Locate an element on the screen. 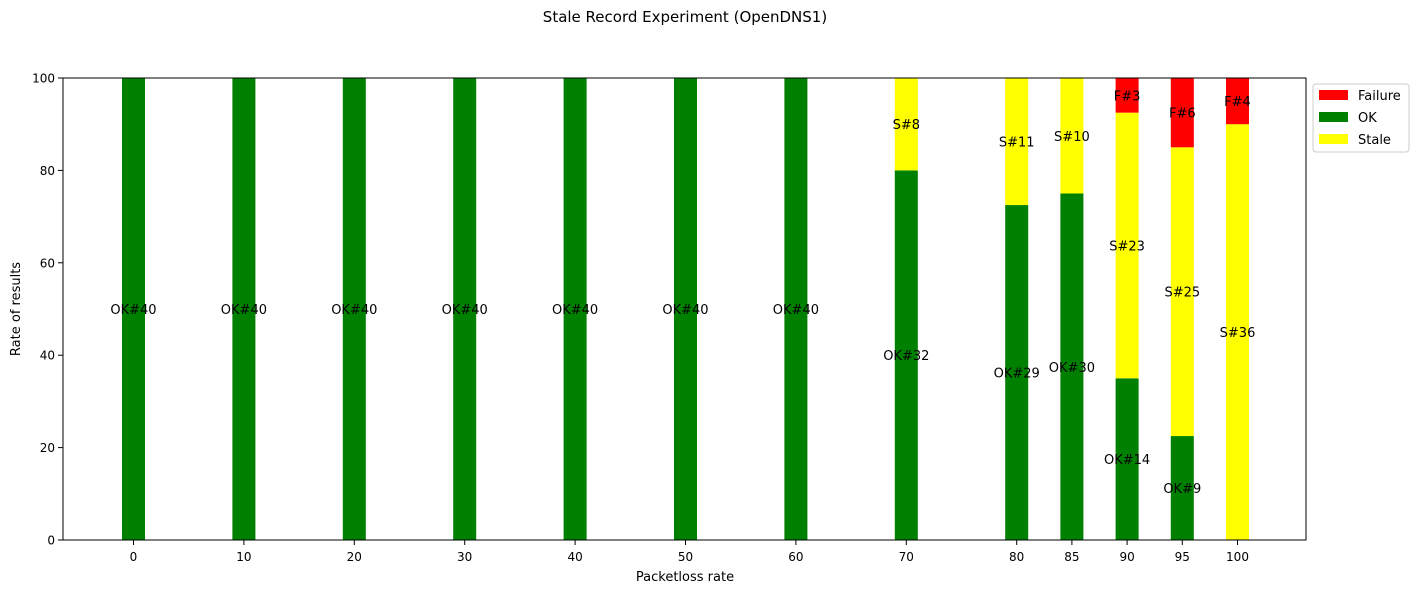 This screenshot has height=593, width=1418. bar-label: S#23 is located at coordinates (1127, 246).